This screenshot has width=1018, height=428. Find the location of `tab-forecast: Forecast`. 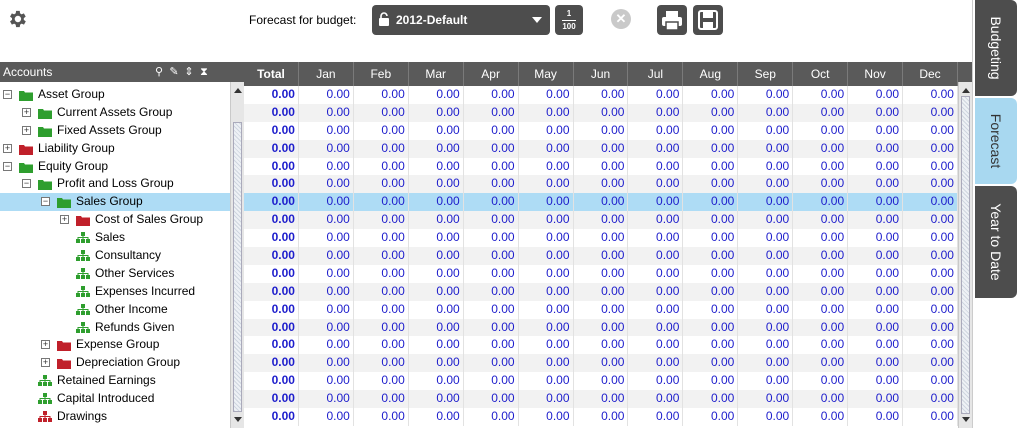

tab-forecast: Forecast is located at coordinates (996, 141).